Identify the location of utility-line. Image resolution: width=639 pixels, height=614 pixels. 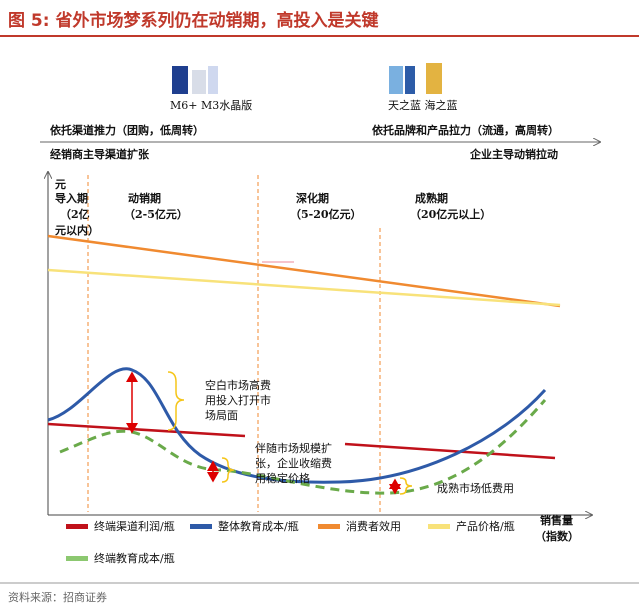
(304, 271).